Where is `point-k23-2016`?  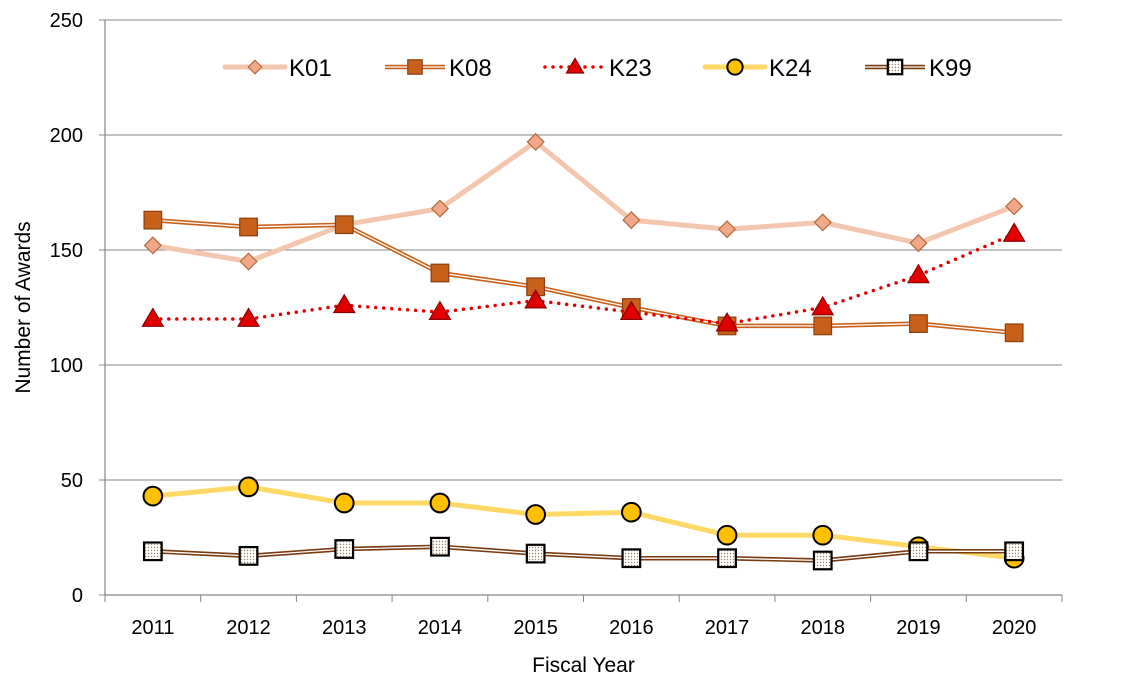
point-k23-2016 is located at coordinates (631, 310).